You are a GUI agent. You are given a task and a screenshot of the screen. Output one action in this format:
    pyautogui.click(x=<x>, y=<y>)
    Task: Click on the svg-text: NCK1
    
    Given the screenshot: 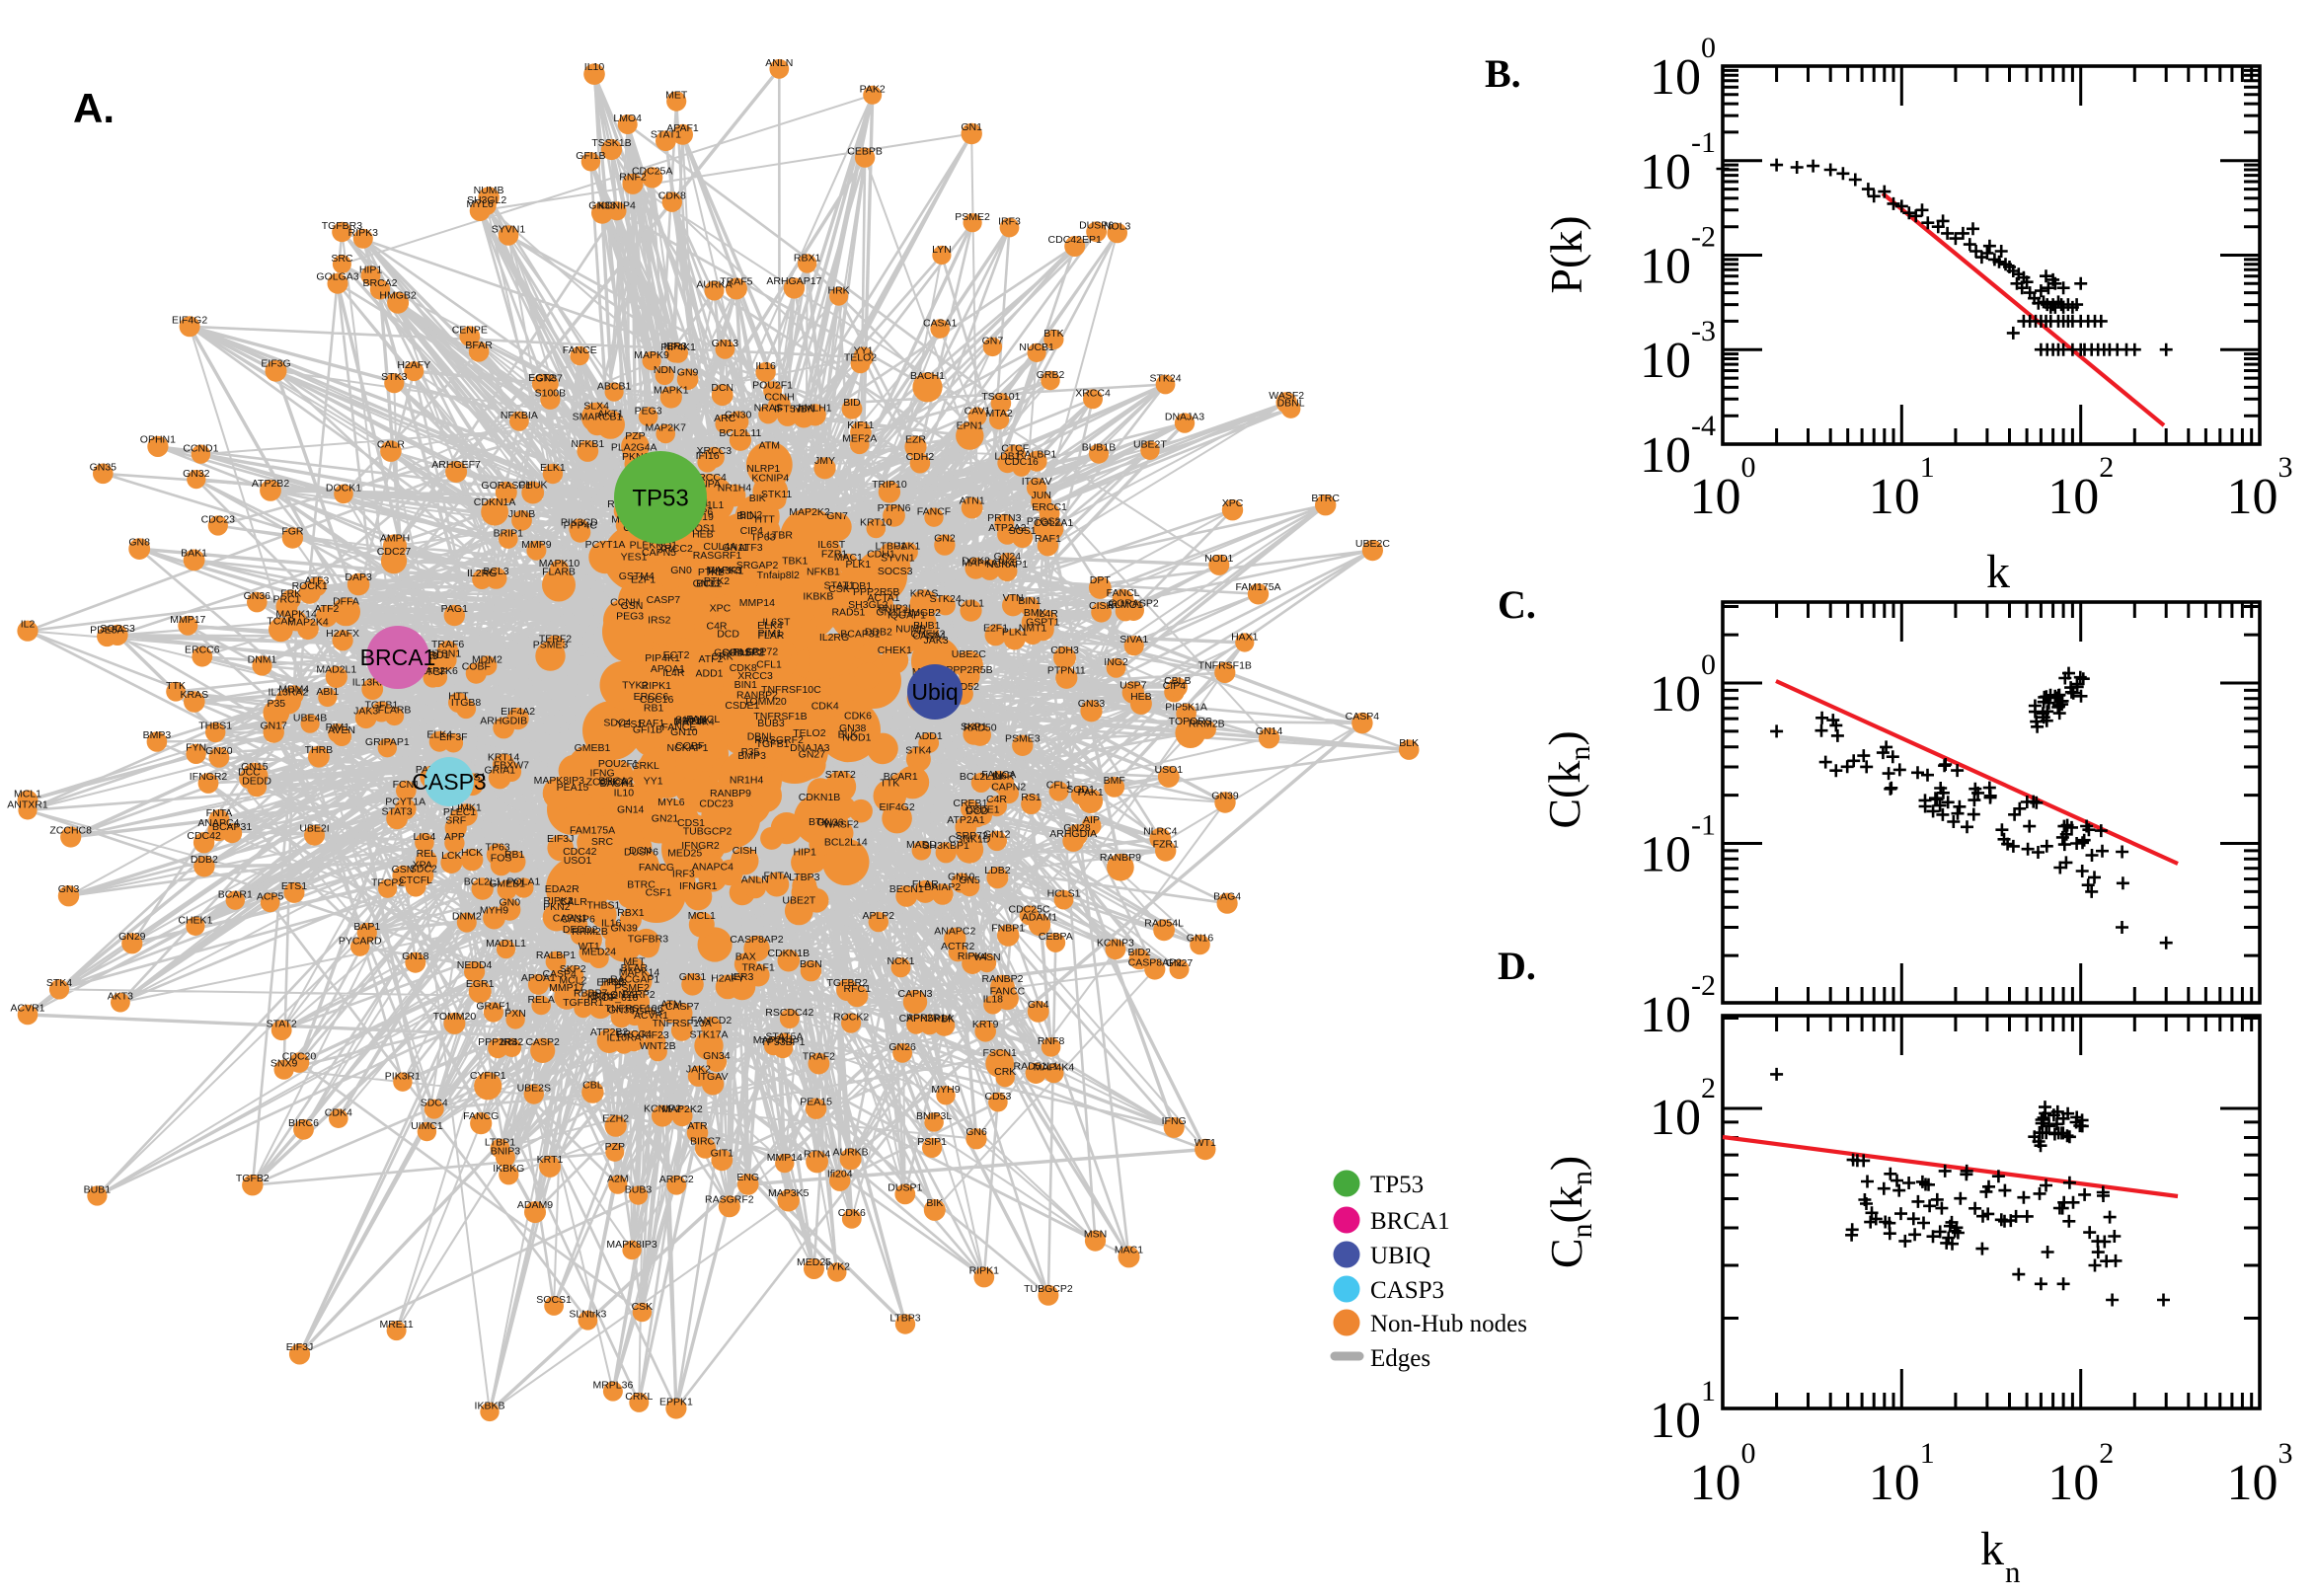 What is the action you would take?
    pyautogui.click(x=901, y=961)
    